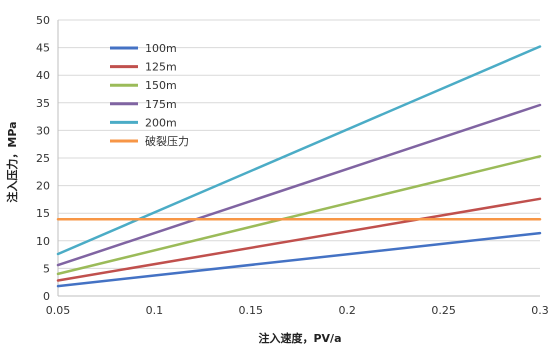 This screenshot has height=349, width=550. Describe the element at coordinates (43, 241) in the screenshot. I see `y-tick-label: 10` at that location.